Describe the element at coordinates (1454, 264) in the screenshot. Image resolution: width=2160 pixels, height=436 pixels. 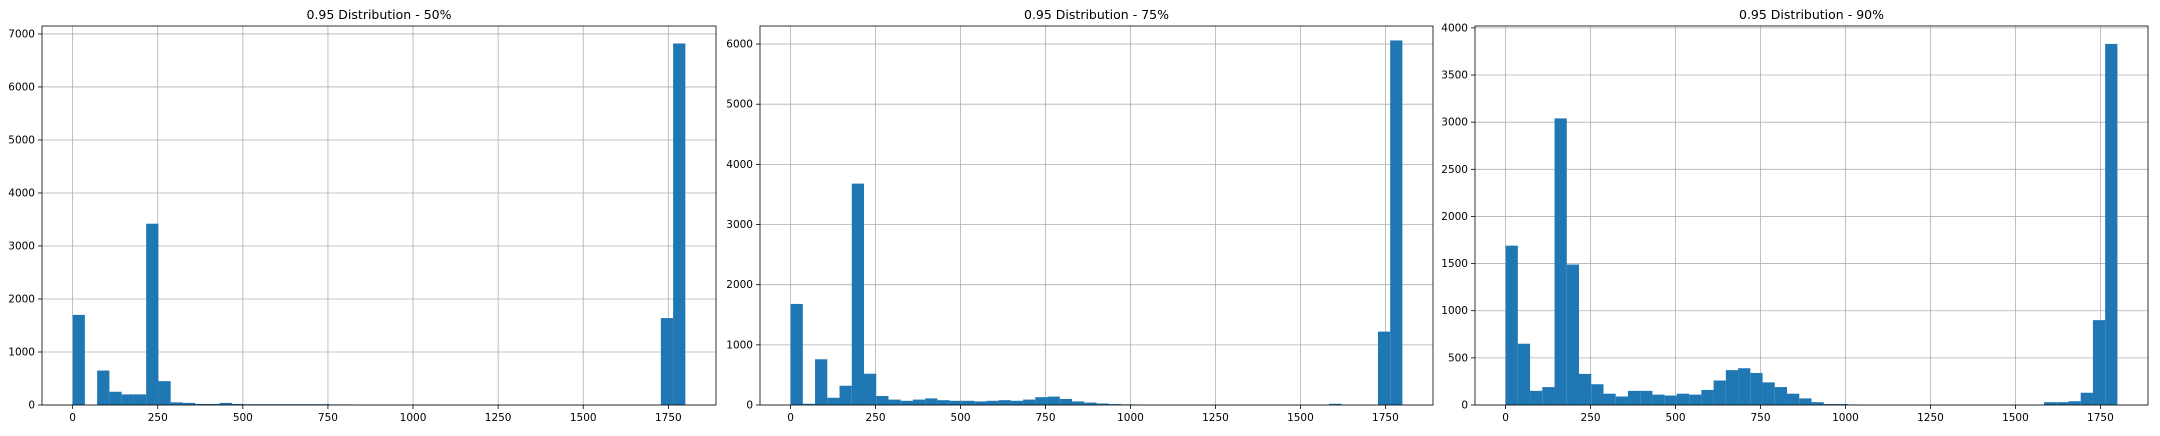
I see `y-tick-label: 1500` at that location.